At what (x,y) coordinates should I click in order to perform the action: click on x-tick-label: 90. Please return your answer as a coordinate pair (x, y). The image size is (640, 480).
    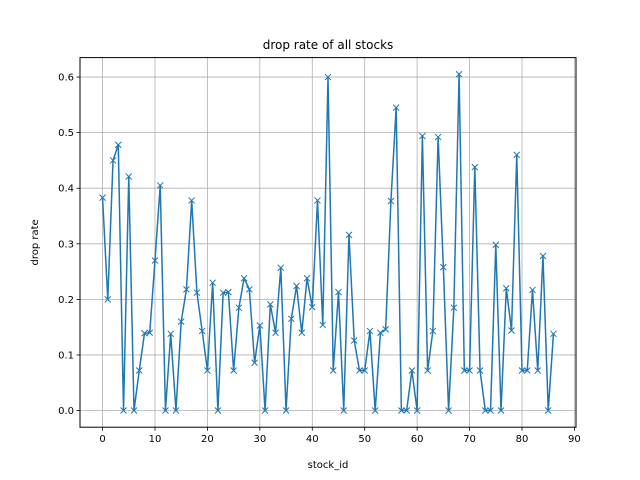
    Looking at the image, I should click on (574, 439).